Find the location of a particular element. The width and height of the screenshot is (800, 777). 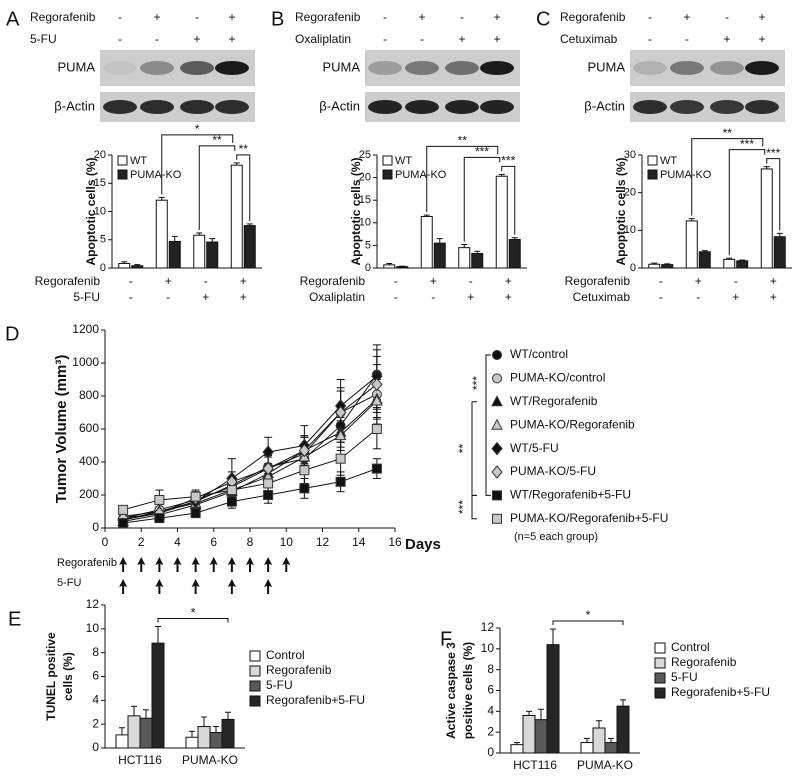

x-tick-label: 0 is located at coordinates (105, 542).